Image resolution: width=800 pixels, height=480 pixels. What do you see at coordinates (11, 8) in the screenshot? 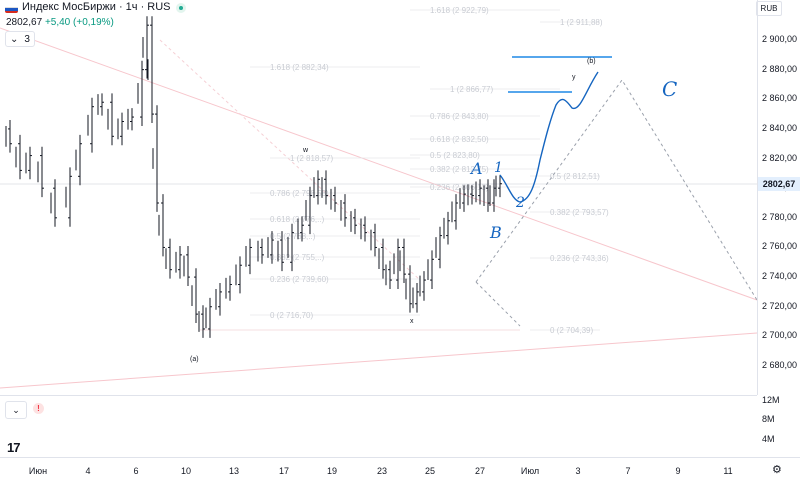
I see `russia-flag-icon` at bounding box center [11, 8].